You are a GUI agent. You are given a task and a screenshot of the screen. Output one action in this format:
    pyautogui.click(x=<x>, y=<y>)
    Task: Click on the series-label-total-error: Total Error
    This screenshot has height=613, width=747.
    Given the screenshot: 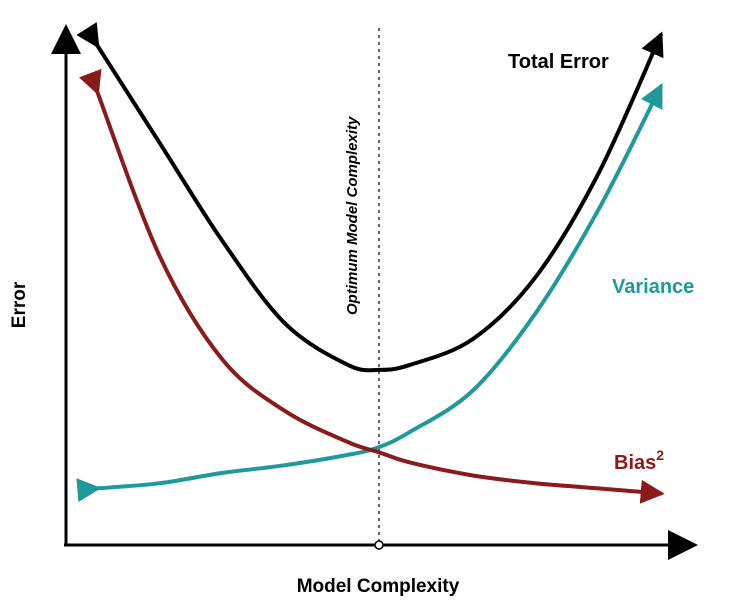 What is the action you would take?
    pyautogui.click(x=558, y=62)
    